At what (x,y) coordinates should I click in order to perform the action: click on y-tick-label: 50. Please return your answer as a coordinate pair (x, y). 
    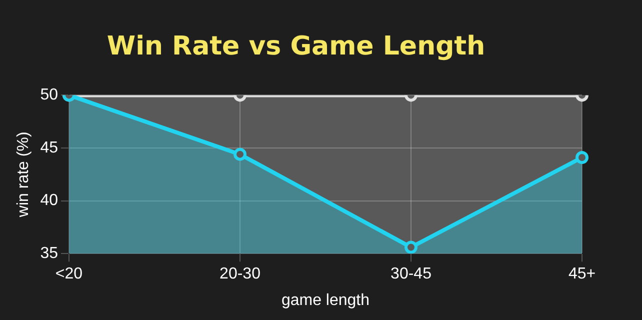
    Looking at the image, I should click on (49, 95).